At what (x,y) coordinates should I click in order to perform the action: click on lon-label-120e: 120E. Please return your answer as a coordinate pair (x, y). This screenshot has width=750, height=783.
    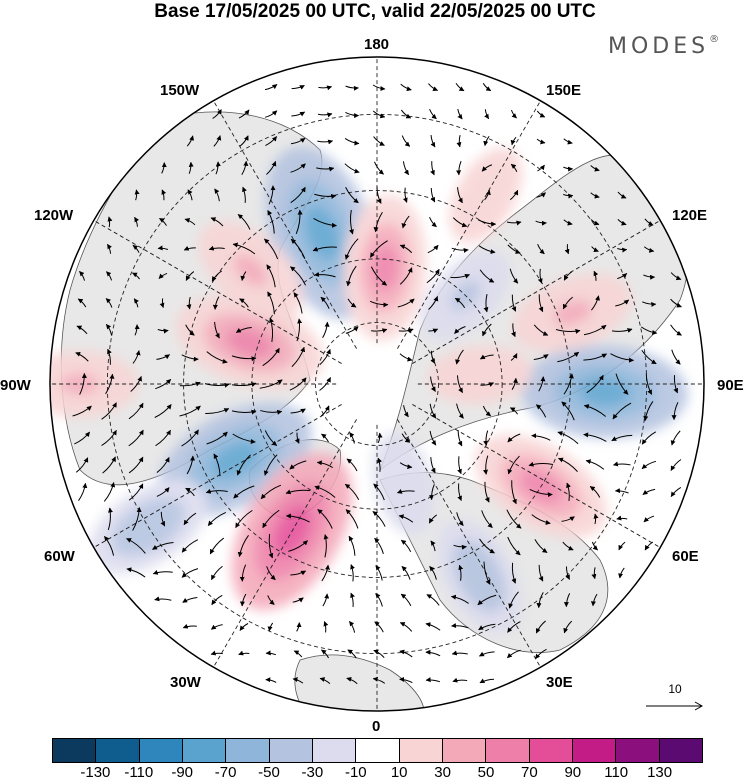
    Looking at the image, I should click on (690, 215).